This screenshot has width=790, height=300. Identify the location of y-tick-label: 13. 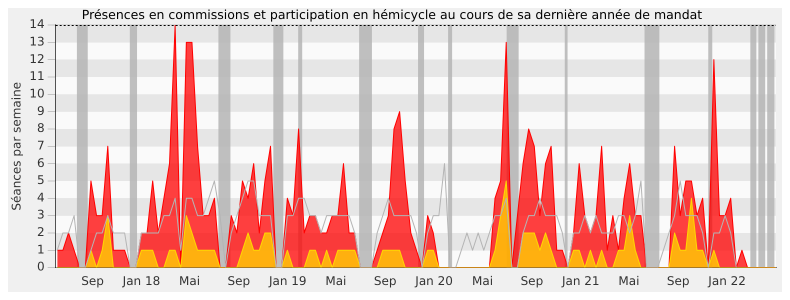
(37, 41).